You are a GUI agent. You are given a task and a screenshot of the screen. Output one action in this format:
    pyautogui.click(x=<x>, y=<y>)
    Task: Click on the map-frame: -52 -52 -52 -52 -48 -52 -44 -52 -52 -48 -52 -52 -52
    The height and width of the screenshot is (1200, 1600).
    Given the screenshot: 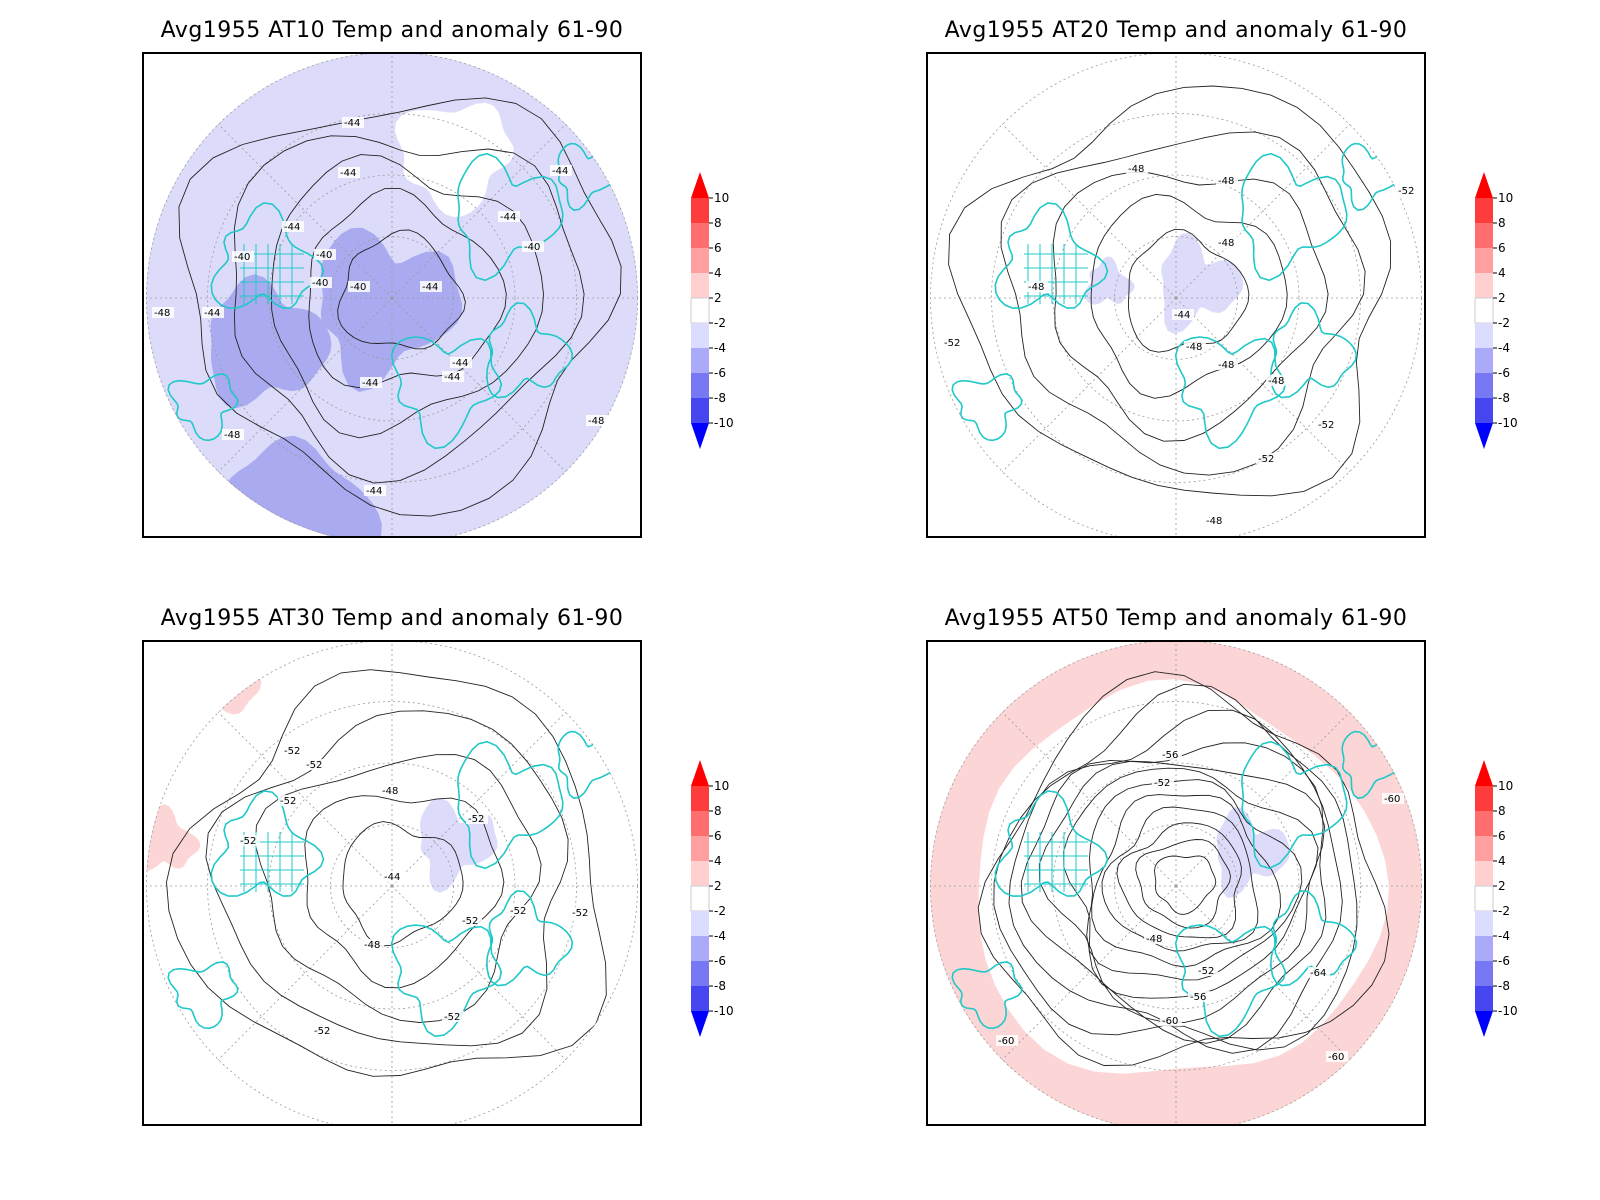 What is the action you would take?
    pyautogui.click(x=392, y=883)
    